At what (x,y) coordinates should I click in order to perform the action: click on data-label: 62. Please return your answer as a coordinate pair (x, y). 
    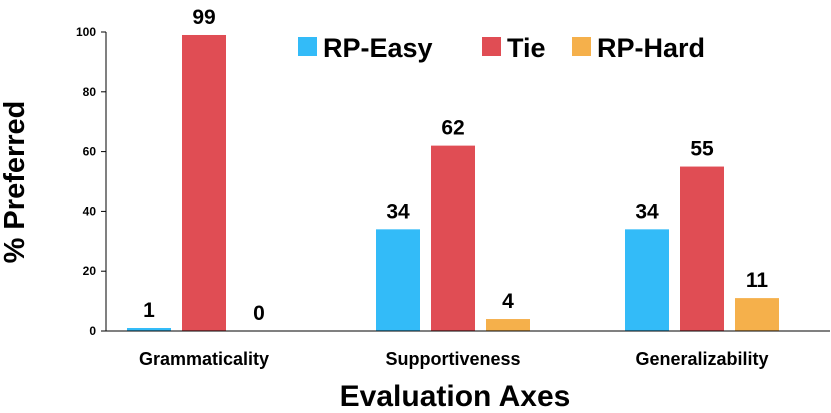
    Looking at the image, I should click on (452, 128).